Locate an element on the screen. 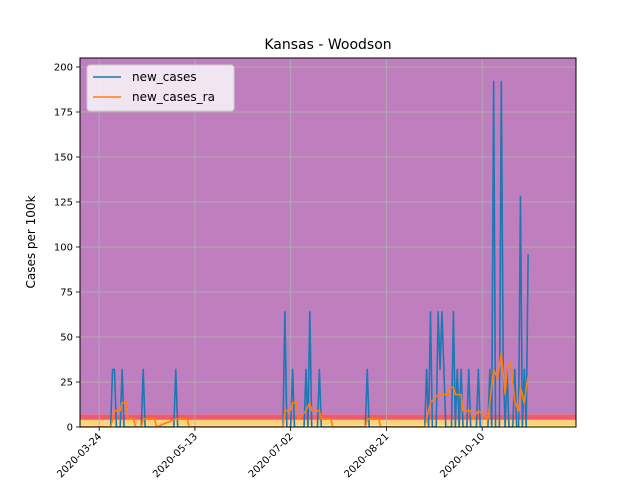 The image size is (640, 480). legend: new_cases new_cases_ra is located at coordinates (160, 88).